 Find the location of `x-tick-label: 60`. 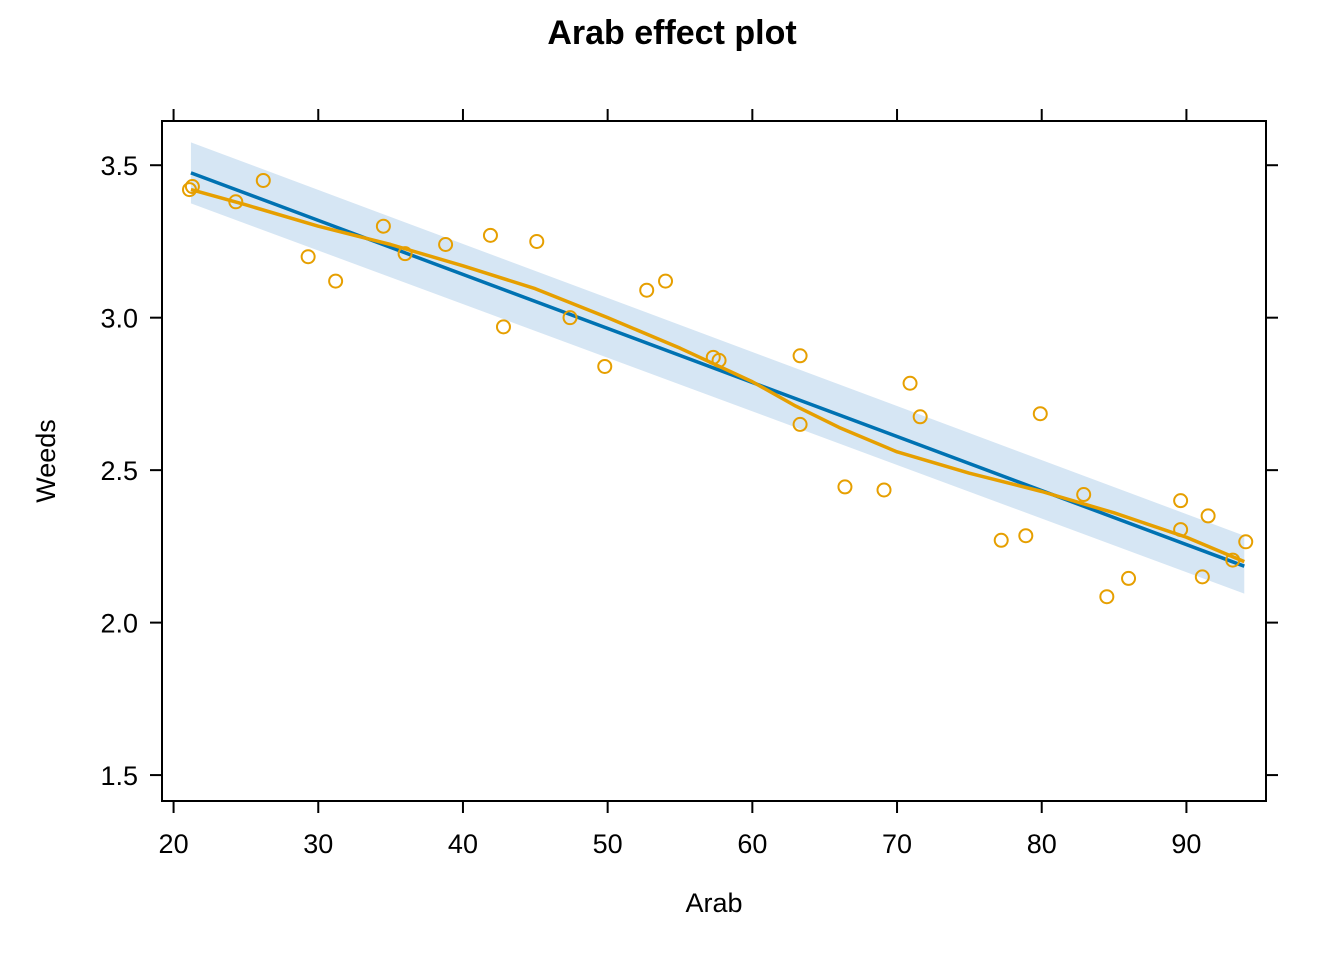

x-tick-label: 60 is located at coordinates (752, 844).